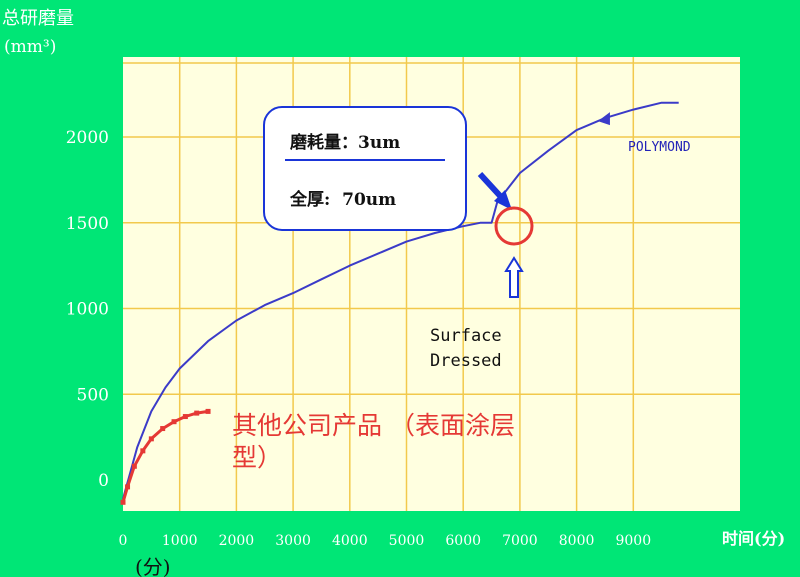 The image size is (800, 577). What do you see at coordinates (87, 224) in the screenshot?
I see `y-tick-label: 1500` at bounding box center [87, 224].